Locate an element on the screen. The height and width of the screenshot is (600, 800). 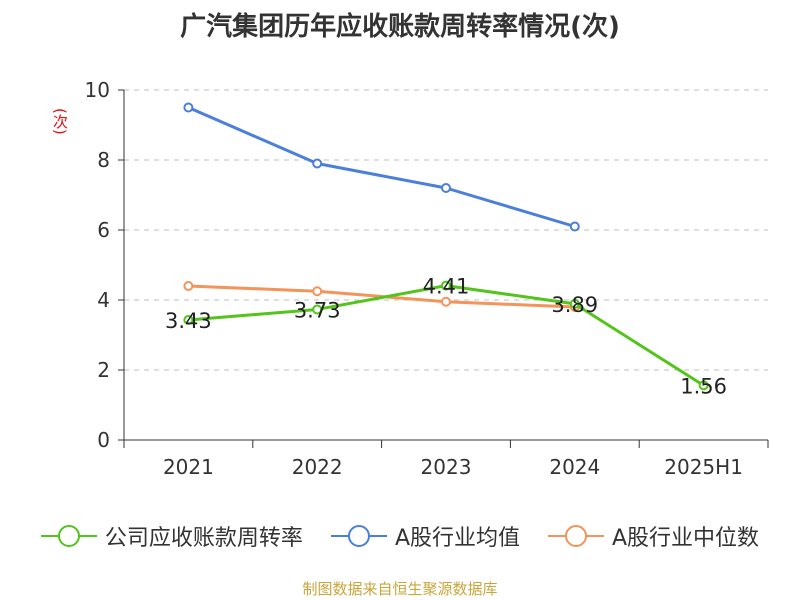
data-label: 3.73 is located at coordinates (317, 310).